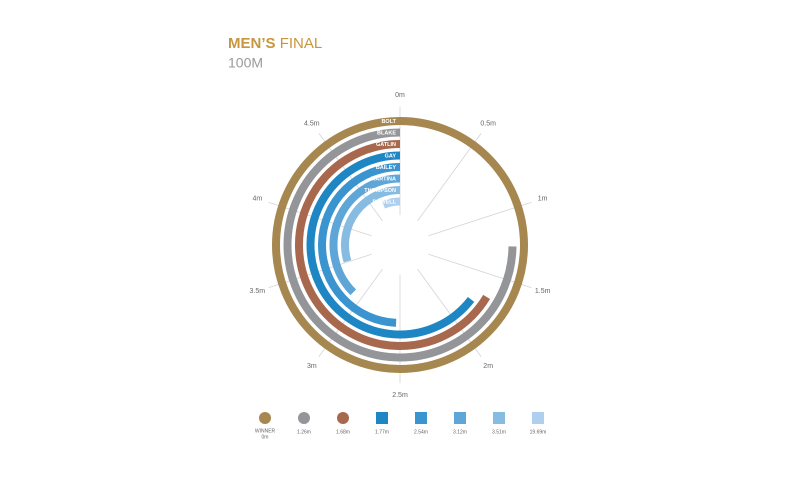  I want to click on runner-name: BLAKE, so click(386, 133).